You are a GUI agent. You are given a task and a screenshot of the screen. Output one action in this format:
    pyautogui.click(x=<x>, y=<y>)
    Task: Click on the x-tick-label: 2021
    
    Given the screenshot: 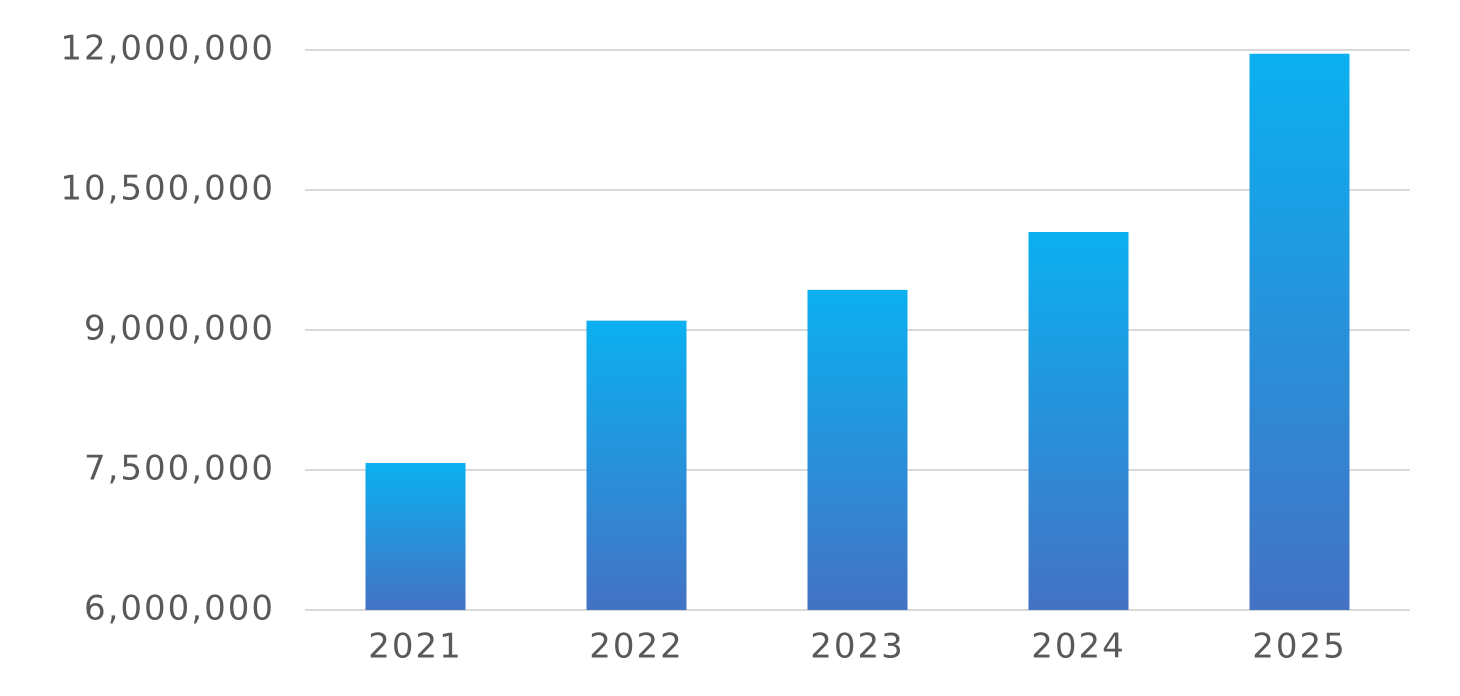 What is the action you would take?
    pyautogui.click(x=415, y=647)
    